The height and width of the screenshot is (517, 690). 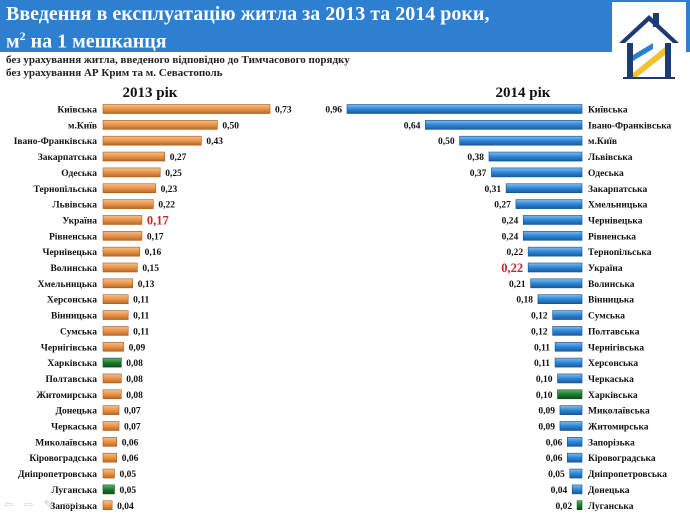 I want to click on category-label: Кіровоградська, so click(x=63, y=458).